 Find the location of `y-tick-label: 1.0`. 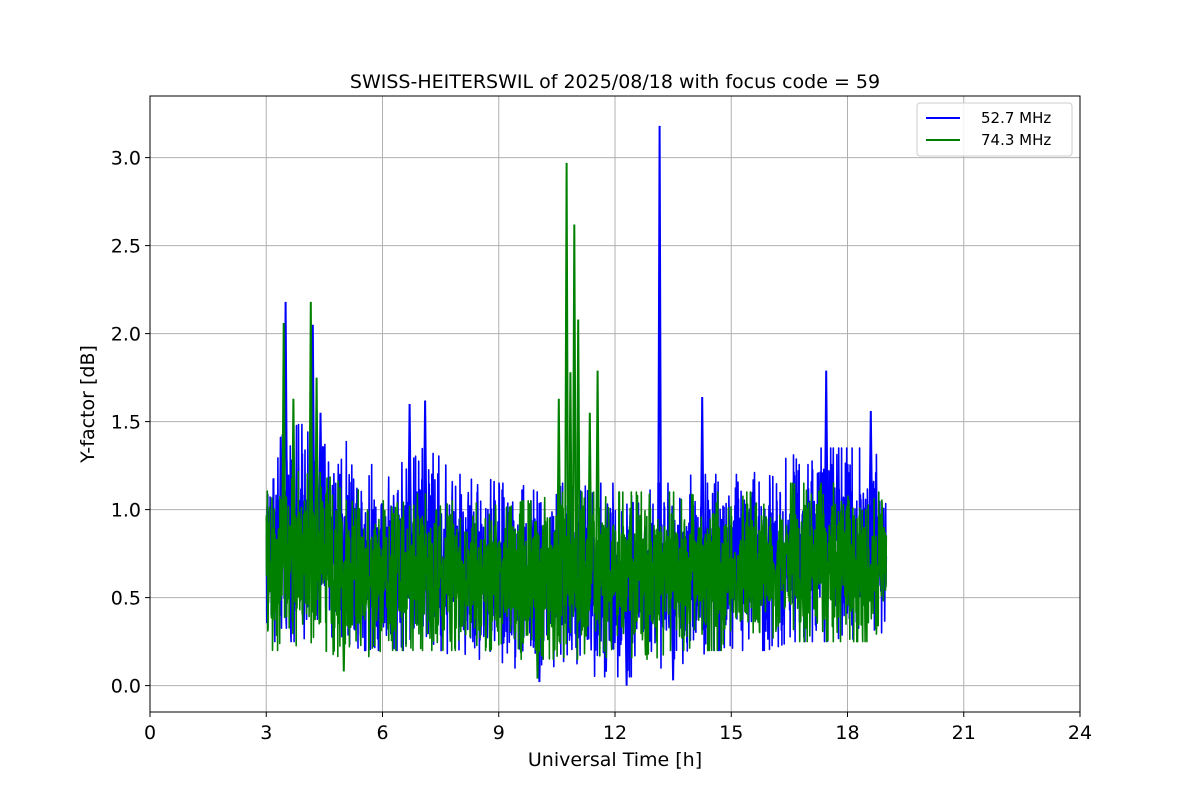

y-tick-label: 1.0 is located at coordinates (126, 511).